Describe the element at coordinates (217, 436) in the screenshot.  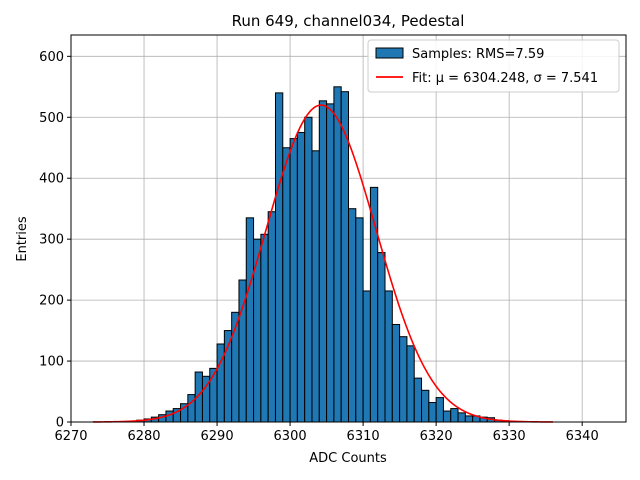
I see `x-tick-label: 6290` at that location.